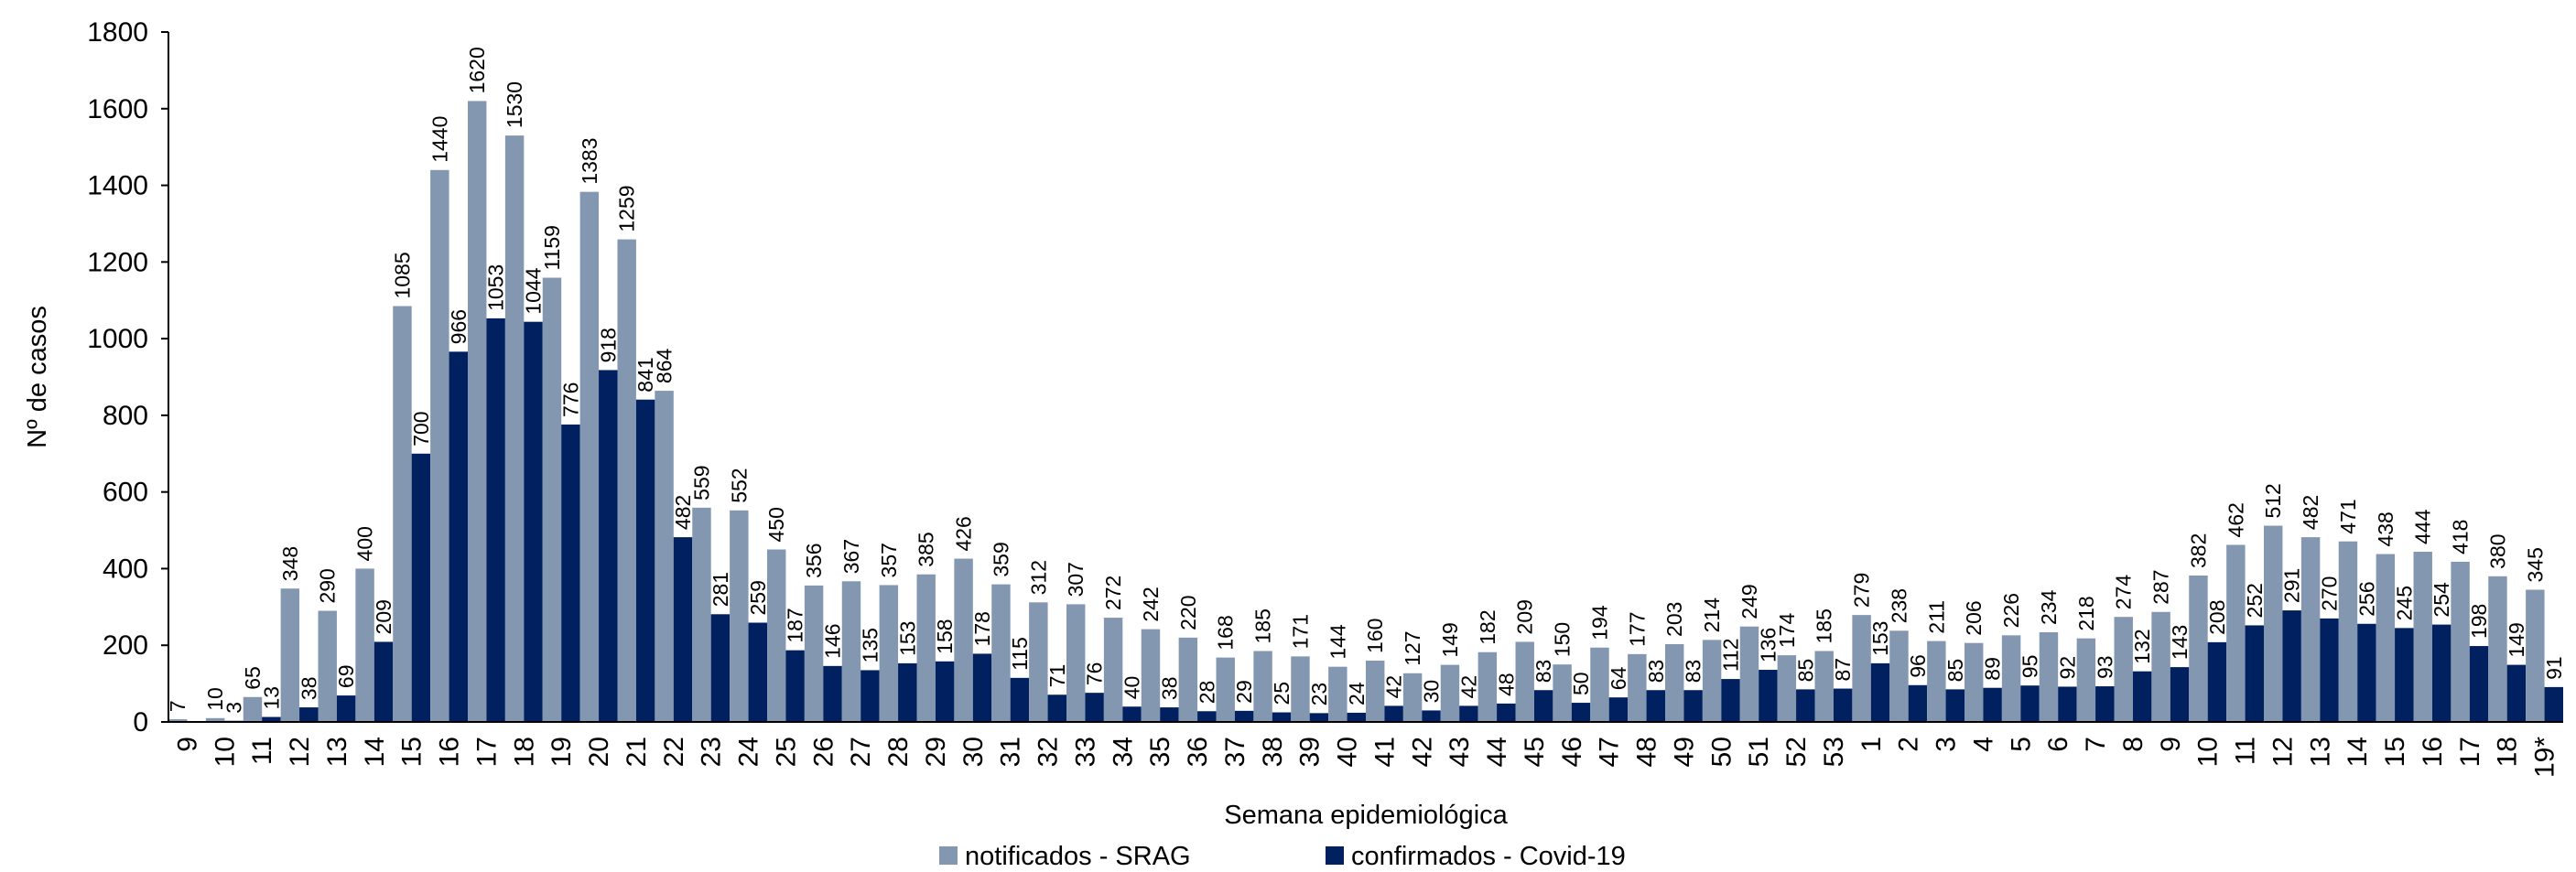 This screenshot has width=2576, height=872. What do you see at coordinates (1188, 613) in the screenshot?
I see `data-label-notificados: 220` at bounding box center [1188, 613].